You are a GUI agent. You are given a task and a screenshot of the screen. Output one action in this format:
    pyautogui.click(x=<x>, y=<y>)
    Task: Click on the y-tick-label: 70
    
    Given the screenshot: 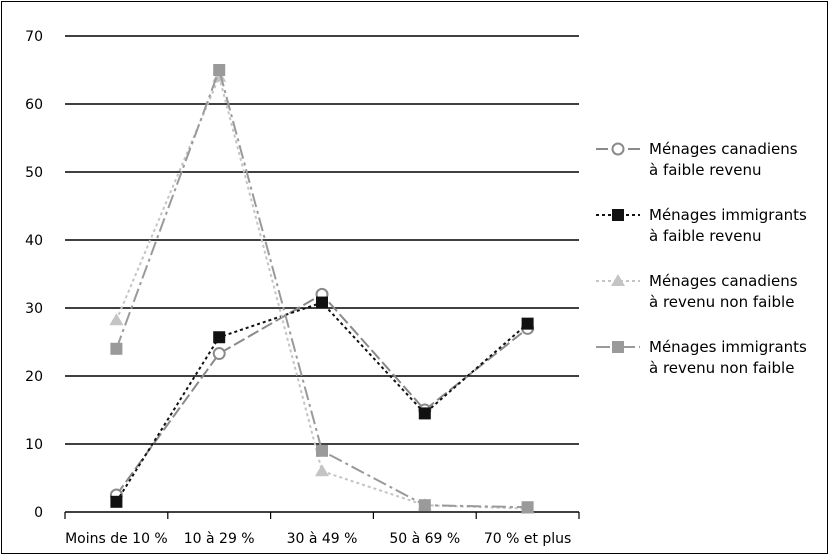 What is the action you would take?
    pyautogui.click(x=34, y=37)
    